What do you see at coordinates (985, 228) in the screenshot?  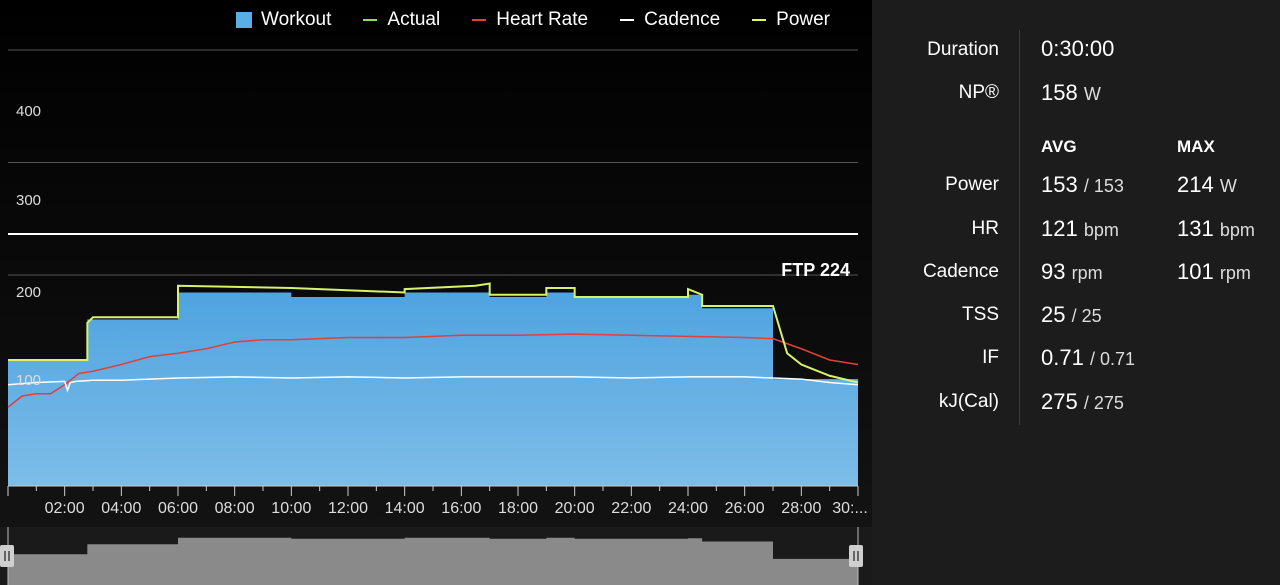 I see `stat-label-hr: HR` at bounding box center [985, 228].